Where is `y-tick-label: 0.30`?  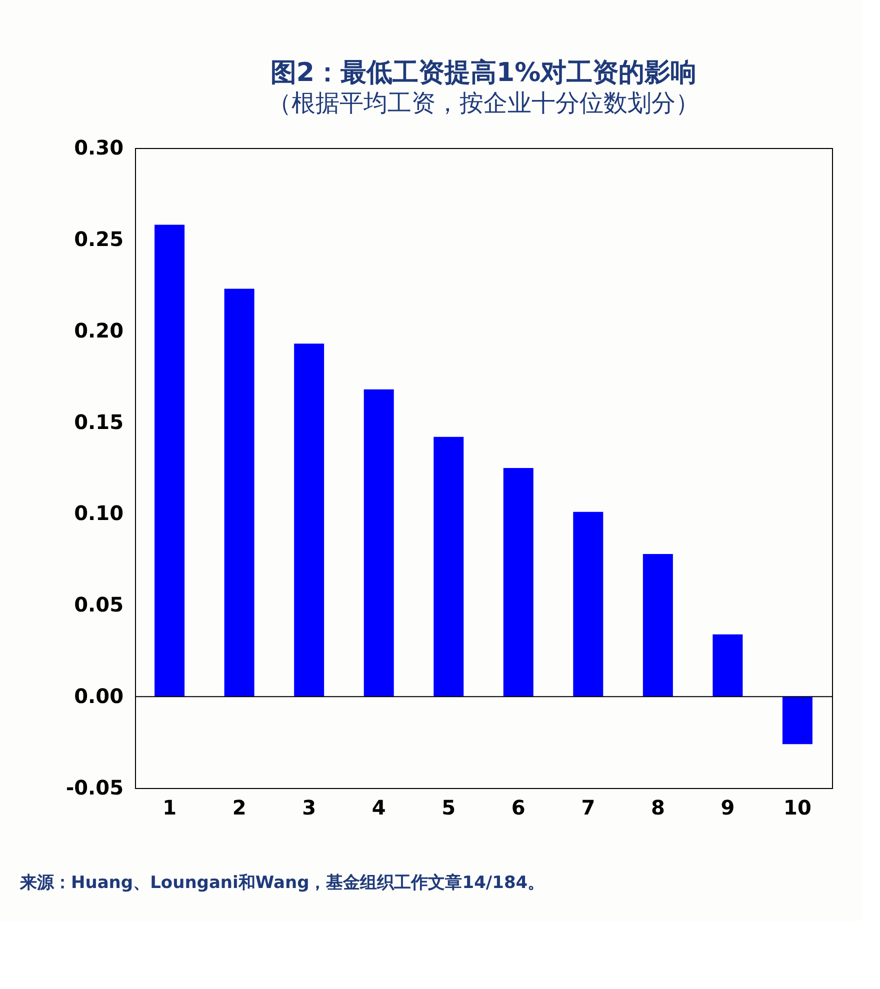
y-tick-label: 0.30 is located at coordinates (99, 148).